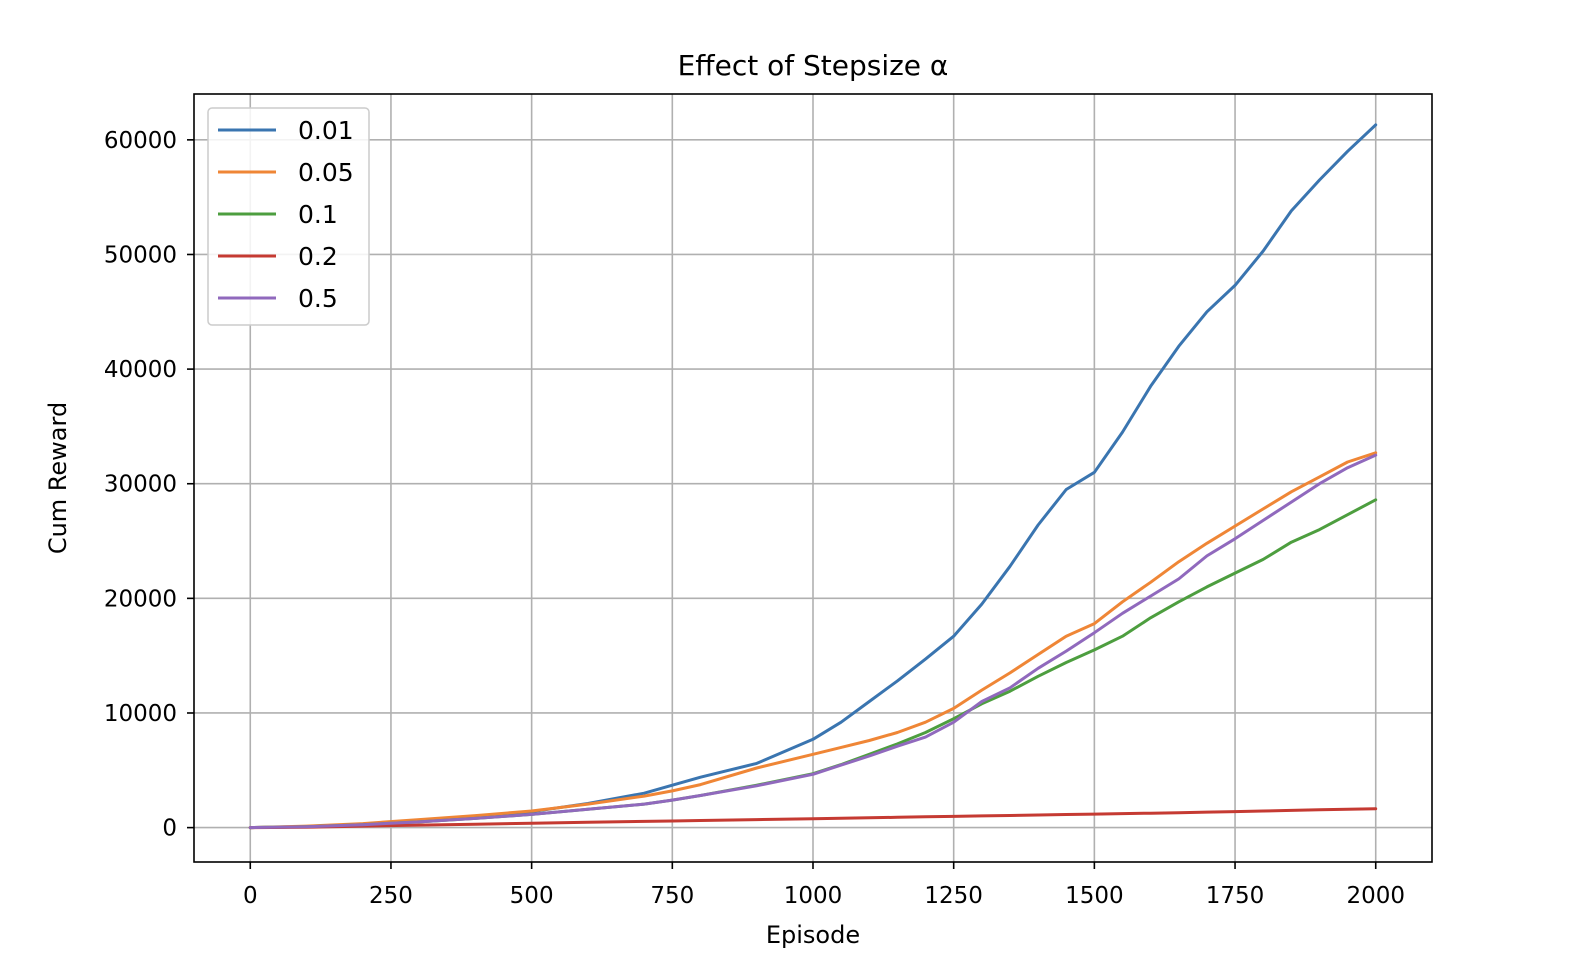 This screenshot has height=966, width=1570. Describe the element at coordinates (140, 255) in the screenshot. I see `y-tick-label: 50000` at that location.